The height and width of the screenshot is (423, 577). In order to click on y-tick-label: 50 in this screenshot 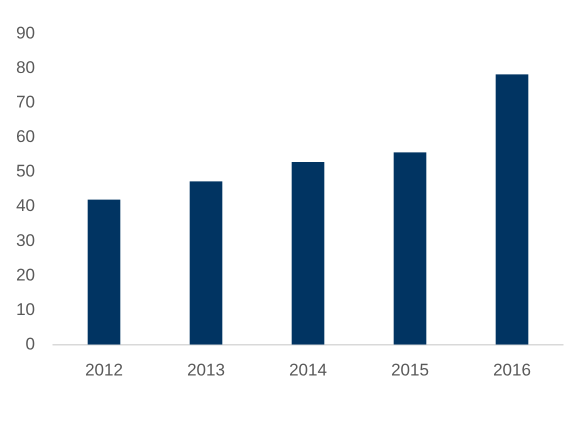, I will do `click(25, 171)`.